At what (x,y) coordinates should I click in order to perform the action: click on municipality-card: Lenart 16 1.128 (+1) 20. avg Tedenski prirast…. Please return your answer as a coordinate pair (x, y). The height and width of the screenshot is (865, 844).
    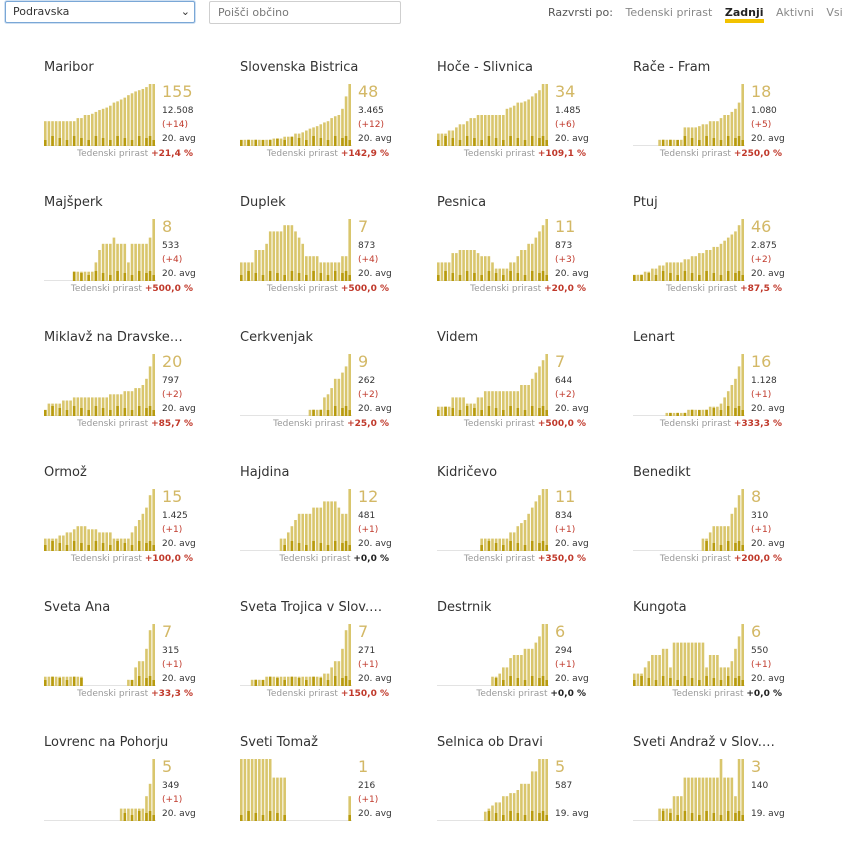
    Looking at the image, I should click on (728, 395).